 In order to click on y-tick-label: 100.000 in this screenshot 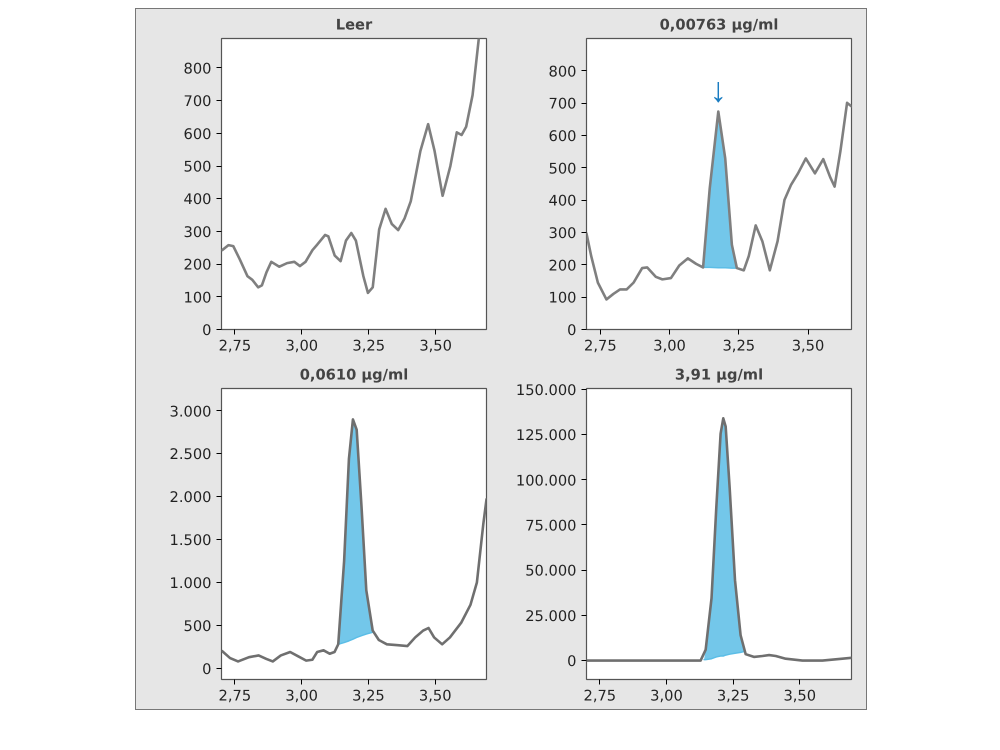, I will do `click(546, 481)`.